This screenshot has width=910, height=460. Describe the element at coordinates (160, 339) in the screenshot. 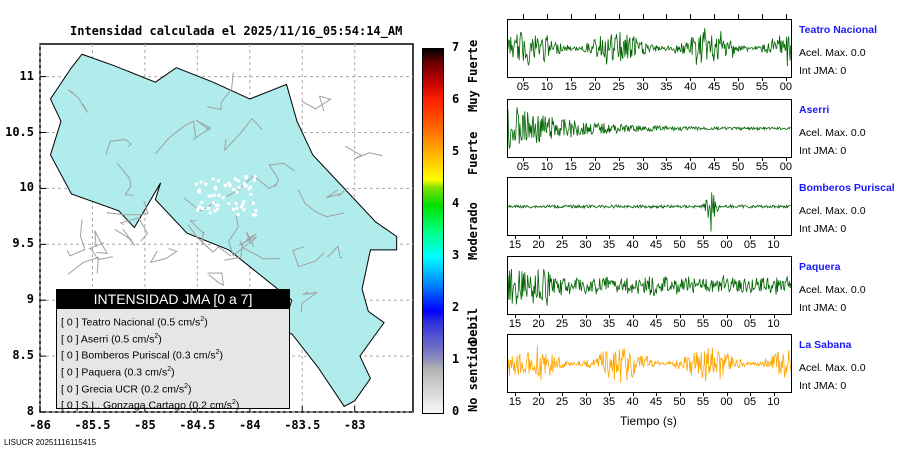

I see `legend-paren: )` at that location.